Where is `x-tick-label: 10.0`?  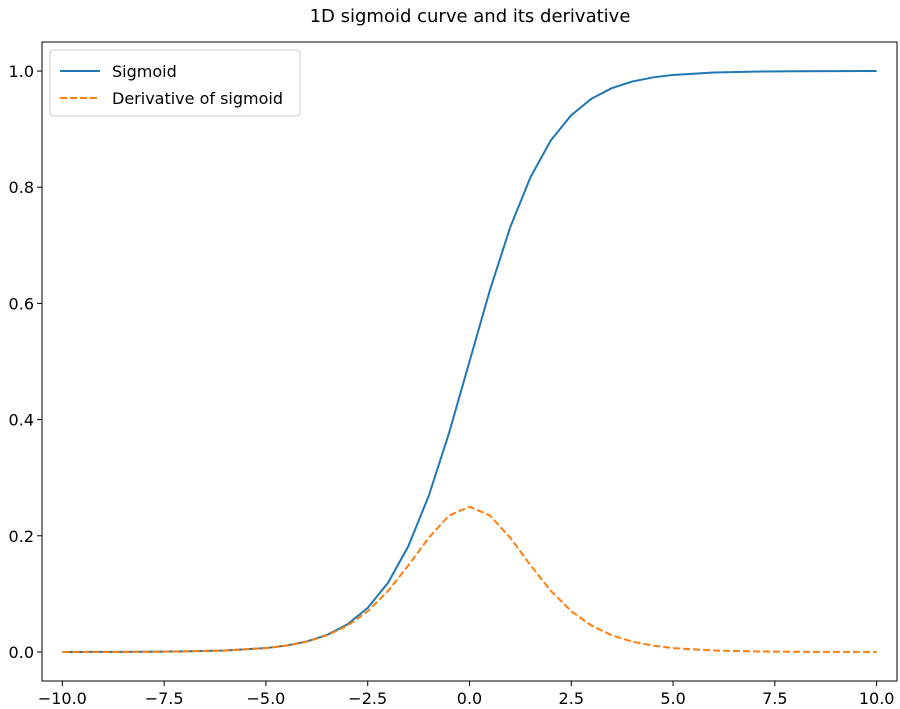 x-tick-label: 10.0 is located at coordinates (877, 698).